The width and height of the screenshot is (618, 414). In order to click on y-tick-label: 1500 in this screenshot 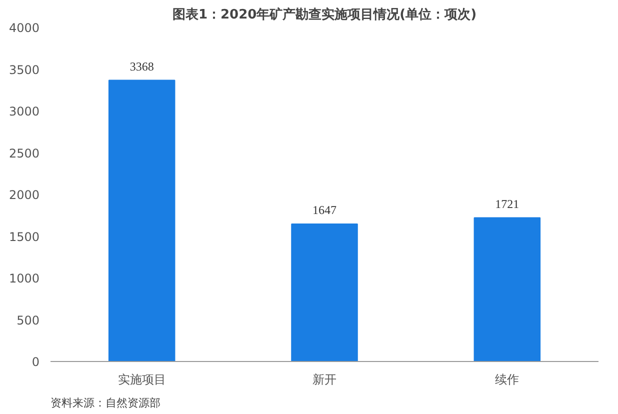, I will do `click(24, 237)`.